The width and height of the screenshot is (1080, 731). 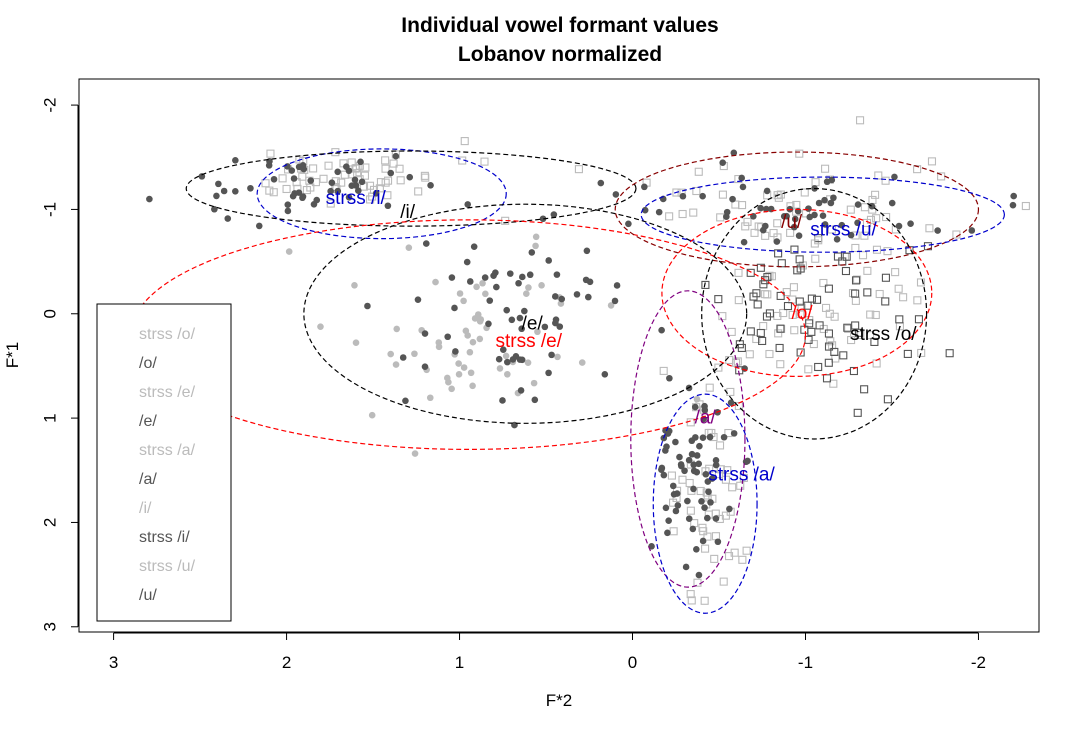 I want to click on x-tick-label: -2, so click(x=978, y=662).